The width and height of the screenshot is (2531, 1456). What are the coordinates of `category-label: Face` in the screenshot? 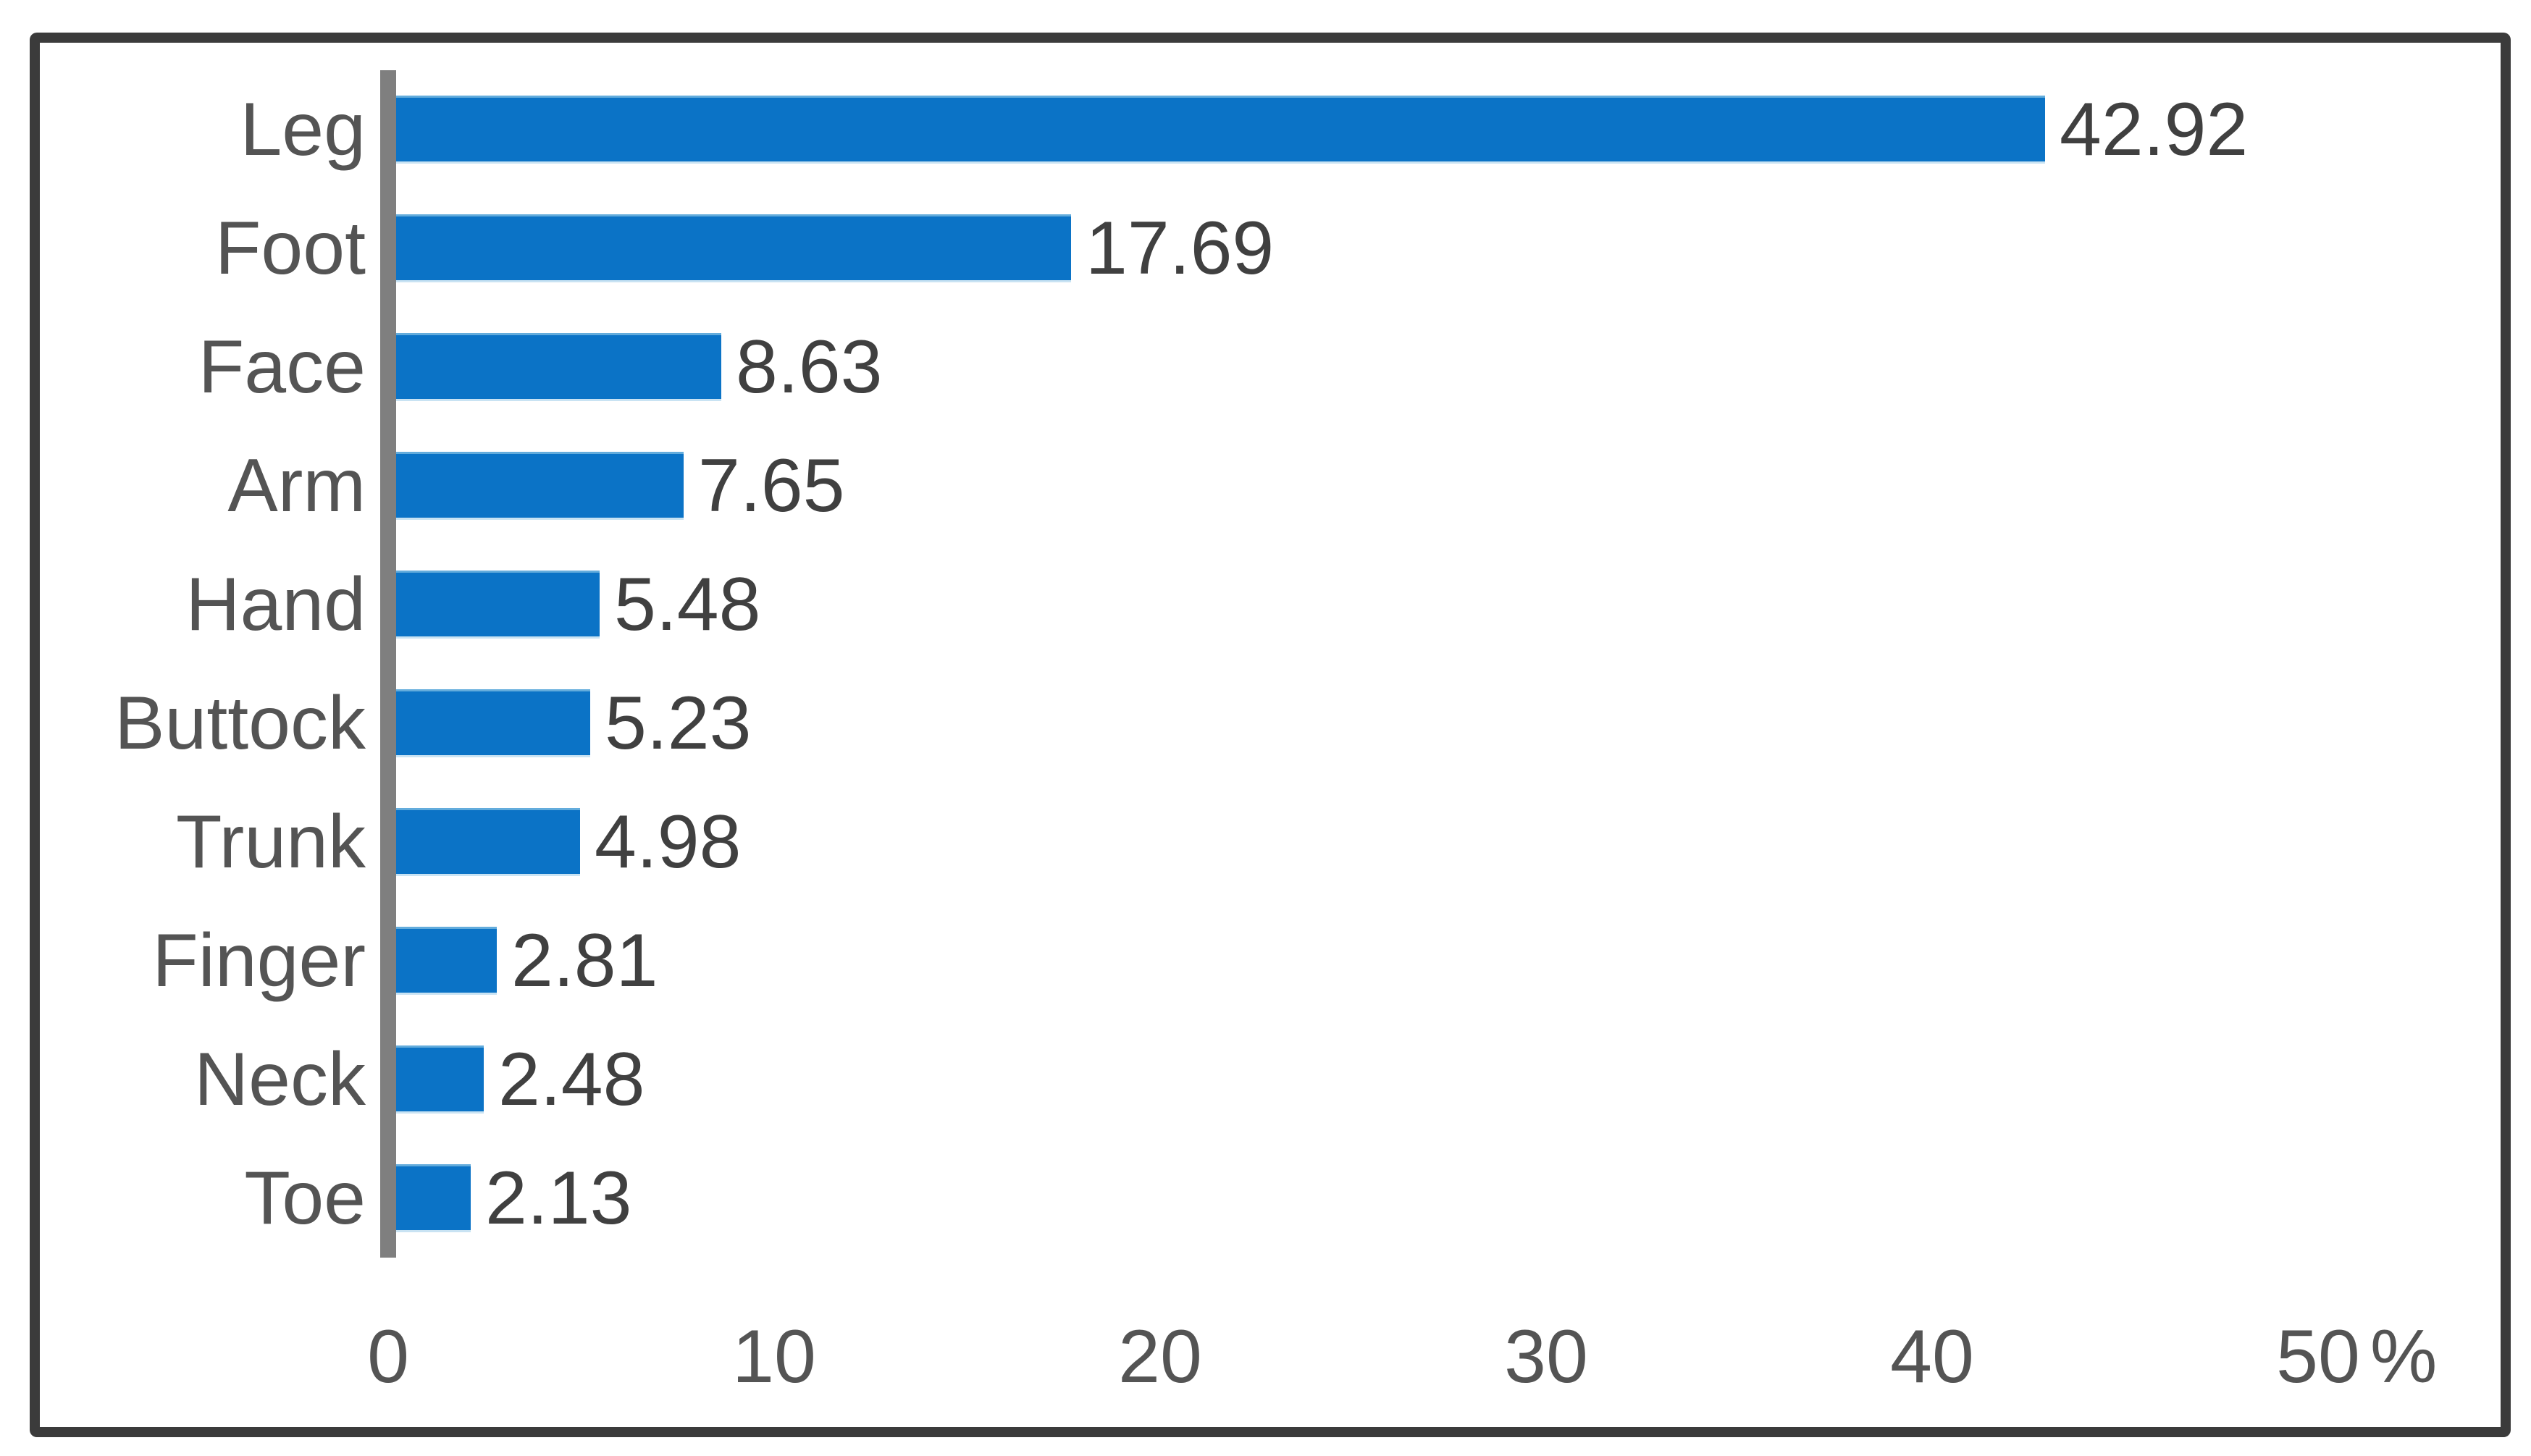 It's located at (282, 366).